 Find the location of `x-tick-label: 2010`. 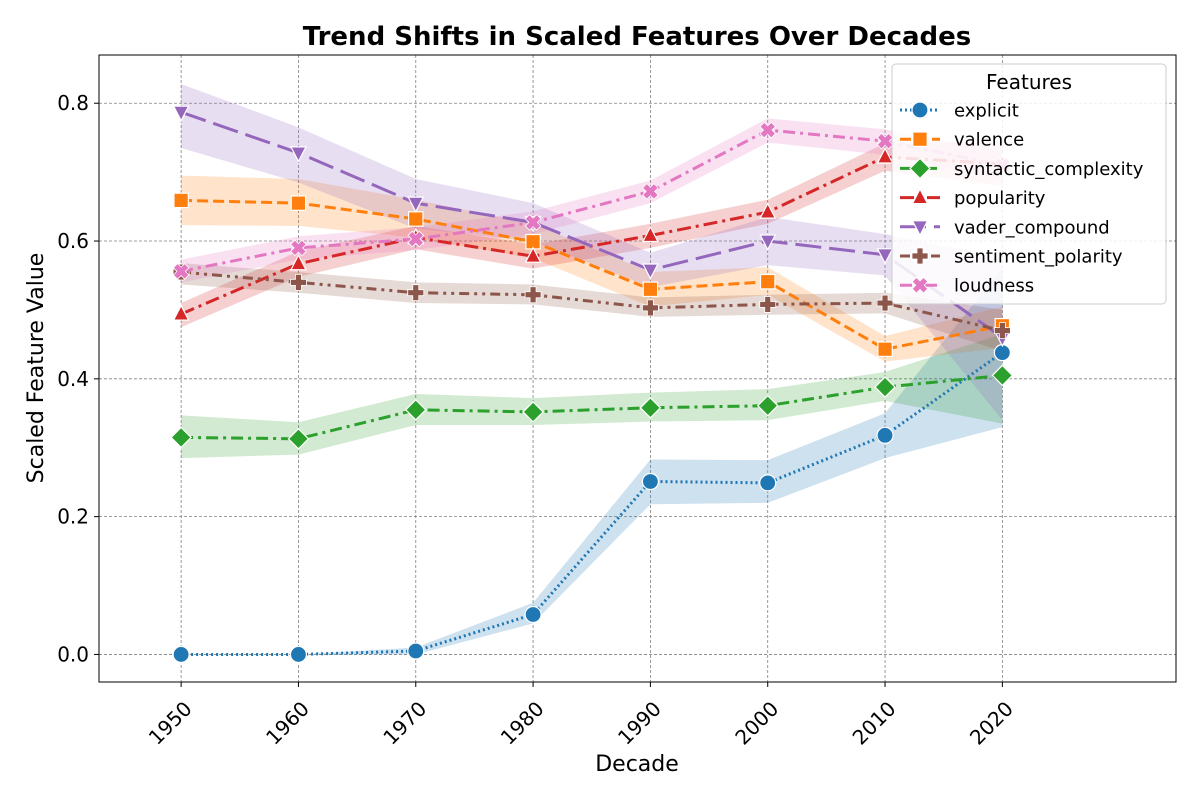

x-tick-label: 2010 is located at coordinates (874, 723).